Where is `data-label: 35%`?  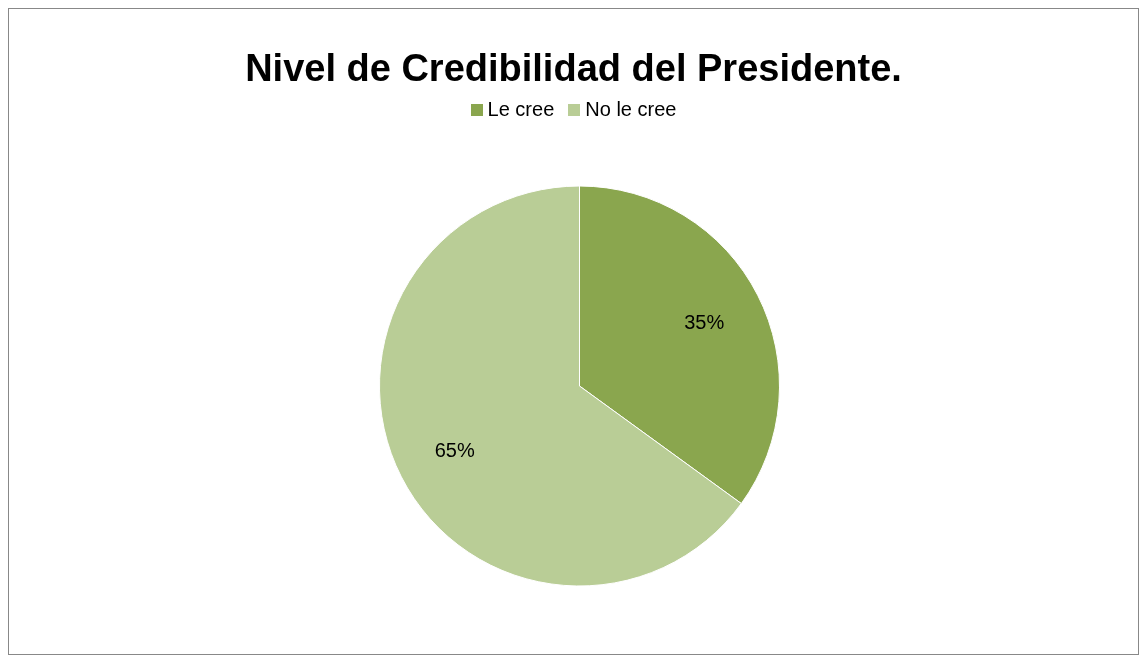 data-label: 35% is located at coordinates (704, 322).